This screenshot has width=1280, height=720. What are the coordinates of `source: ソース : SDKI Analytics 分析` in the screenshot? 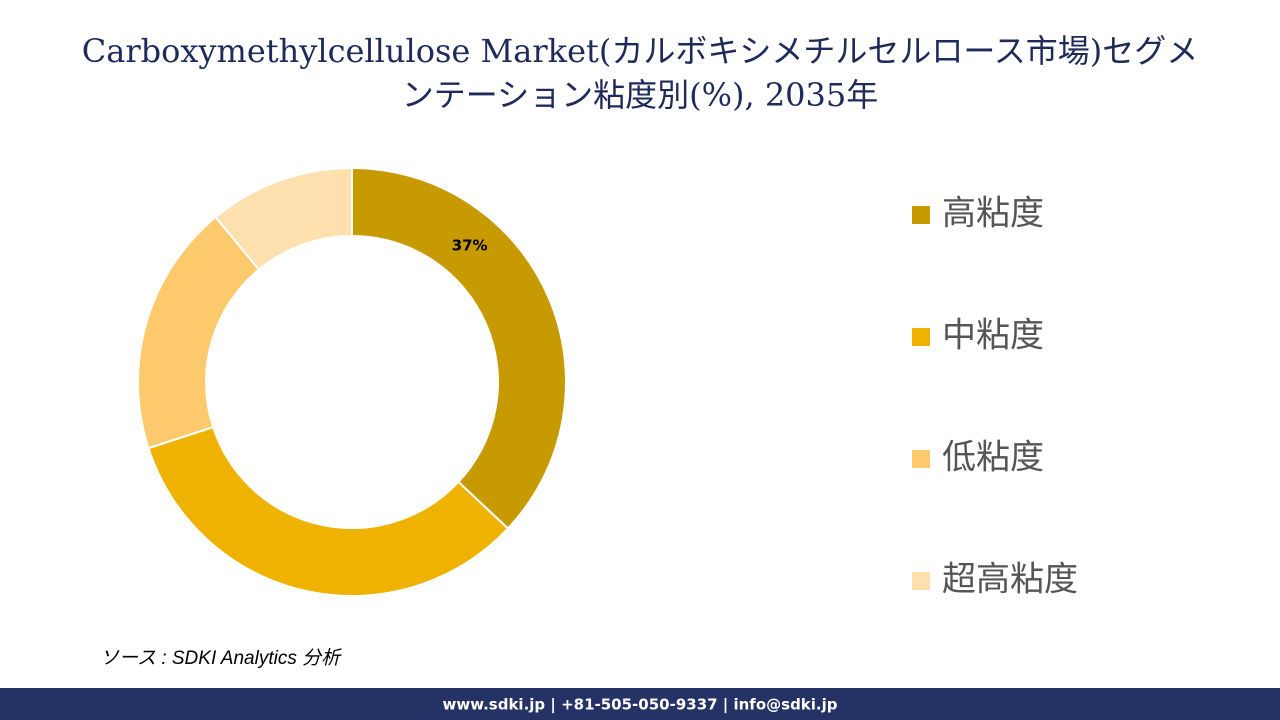 It's located at (221, 658).